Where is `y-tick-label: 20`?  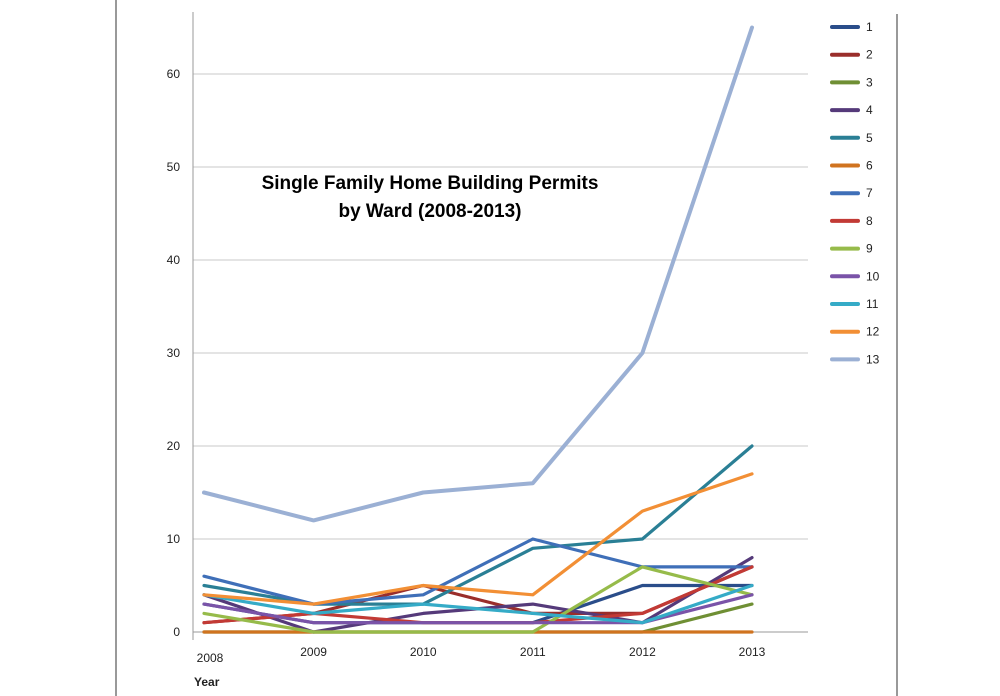 y-tick-label: 20 is located at coordinates (174, 446).